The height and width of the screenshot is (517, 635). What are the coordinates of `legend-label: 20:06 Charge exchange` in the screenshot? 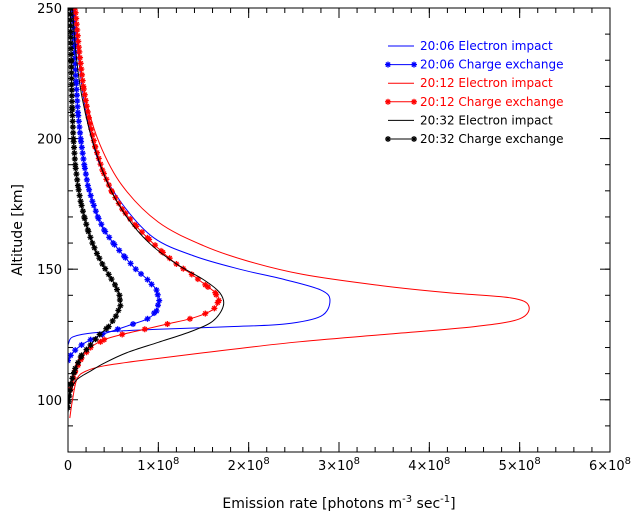 It's located at (492, 65).